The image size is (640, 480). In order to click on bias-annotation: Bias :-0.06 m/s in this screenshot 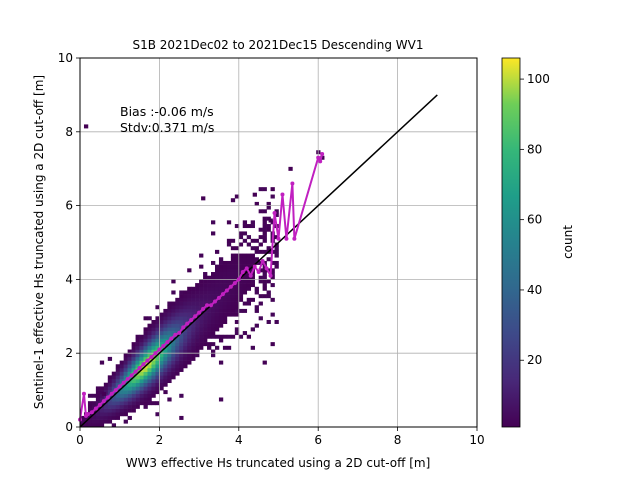, I will do `click(167, 111)`.